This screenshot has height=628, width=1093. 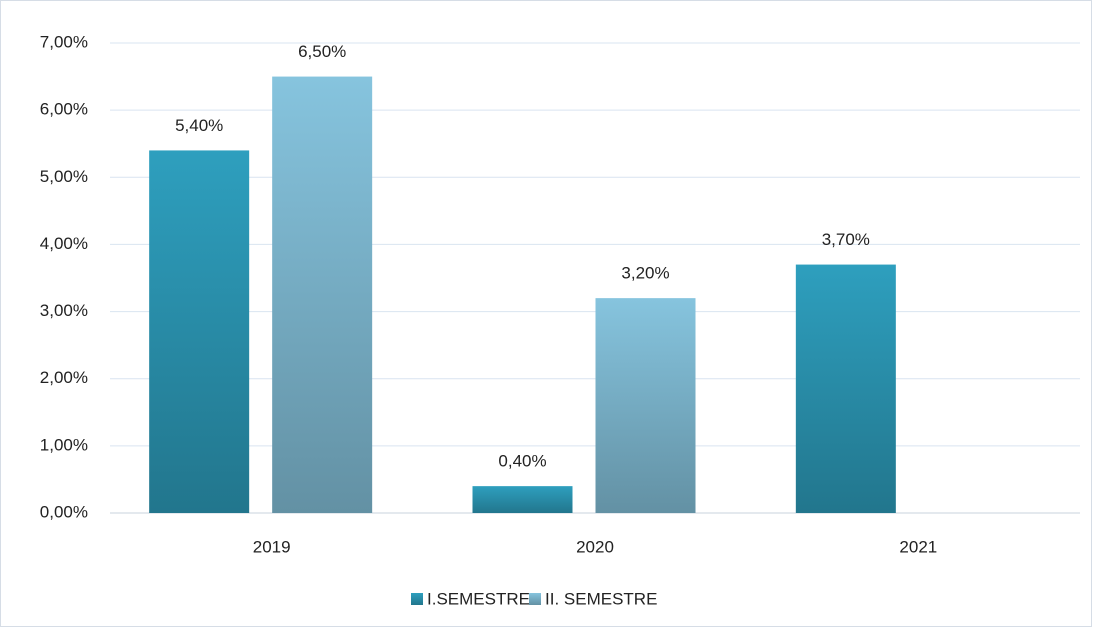 I want to click on x-tick-label: 2020, so click(x=595, y=546).